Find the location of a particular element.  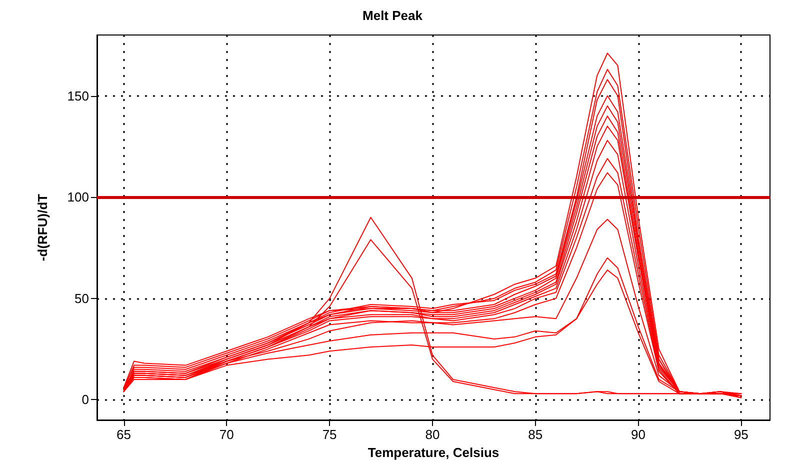

x-tick-label: 70 is located at coordinates (226, 434).